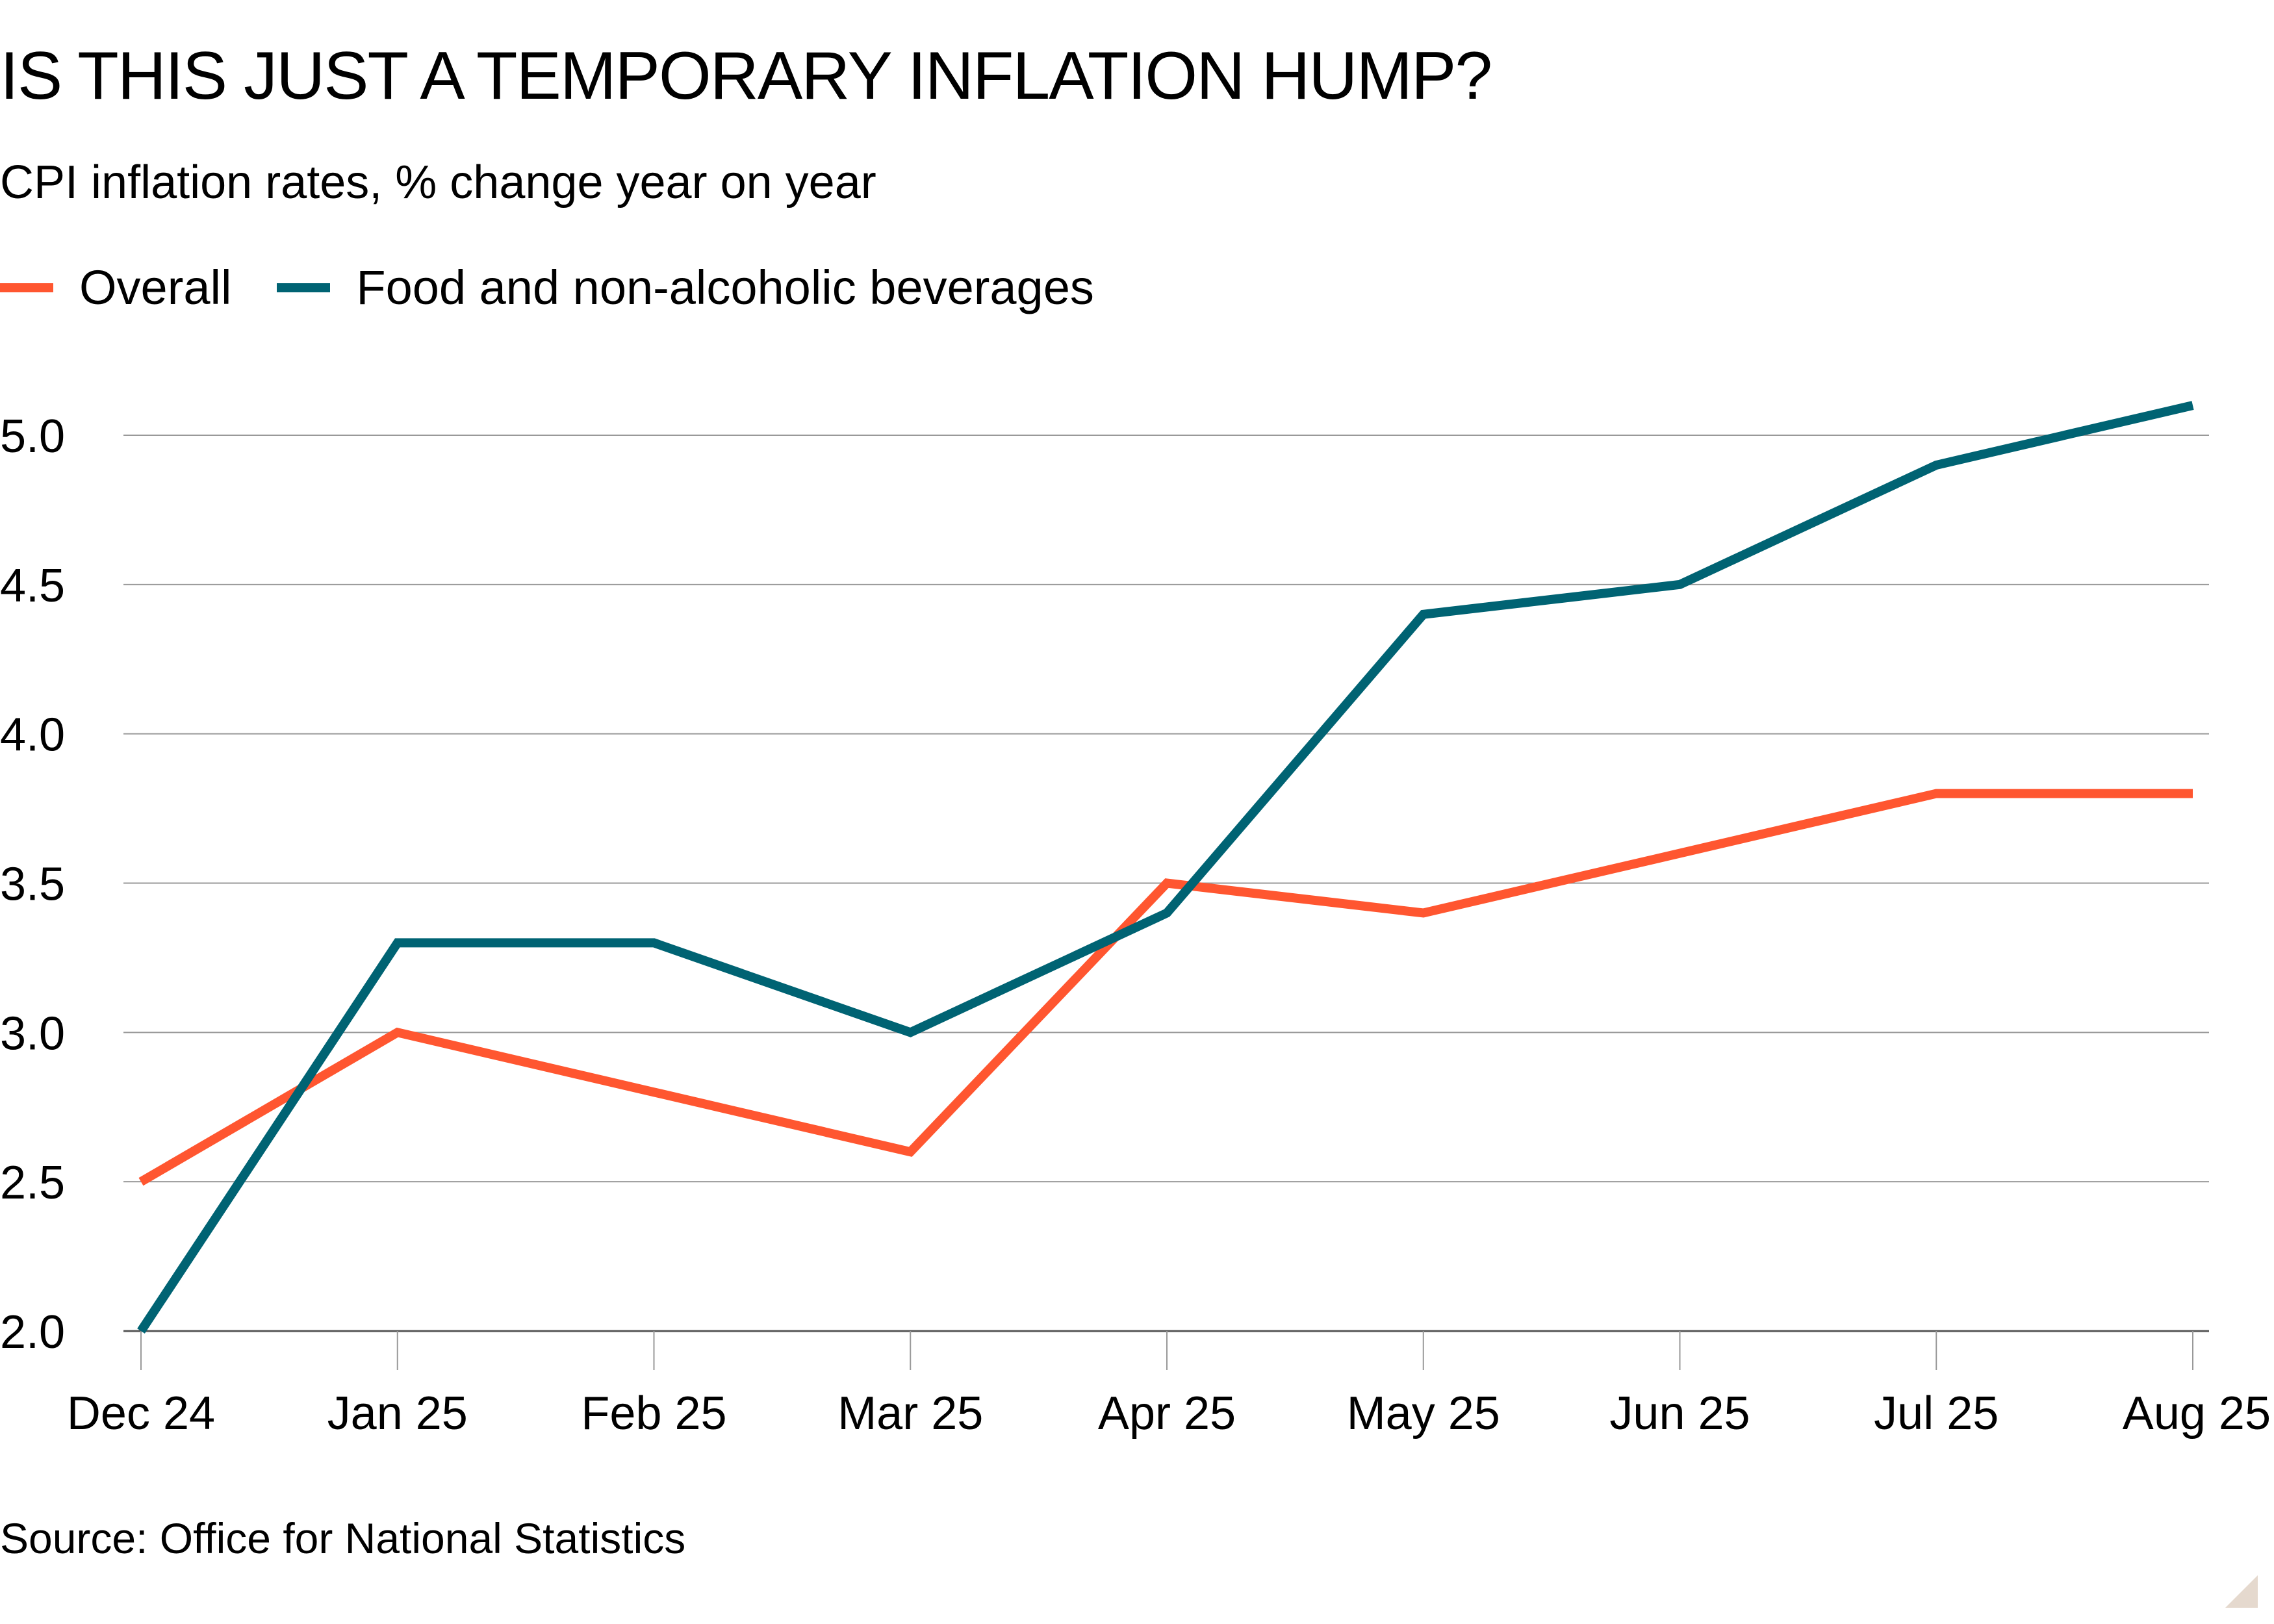  I want to click on x-tick-label: Jul 25, so click(1936, 1414).